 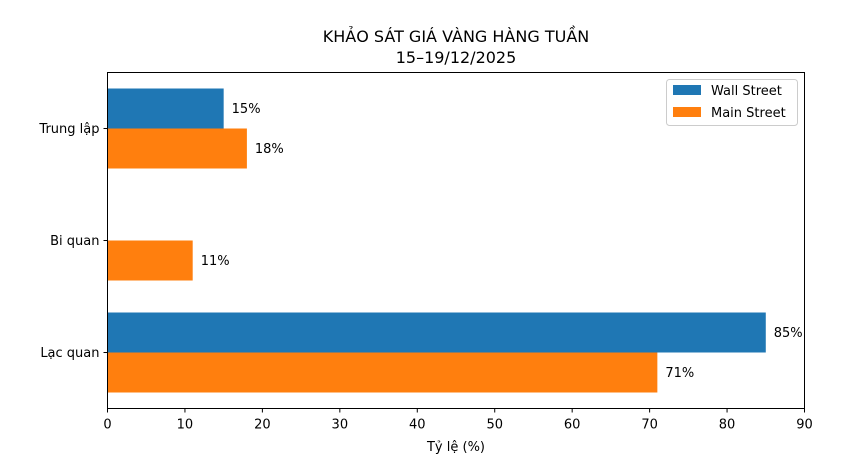 What do you see at coordinates (165, 108) in the screenshot?
I see `bar-wall-street-trung-lap` at bounding box center [165, 108].